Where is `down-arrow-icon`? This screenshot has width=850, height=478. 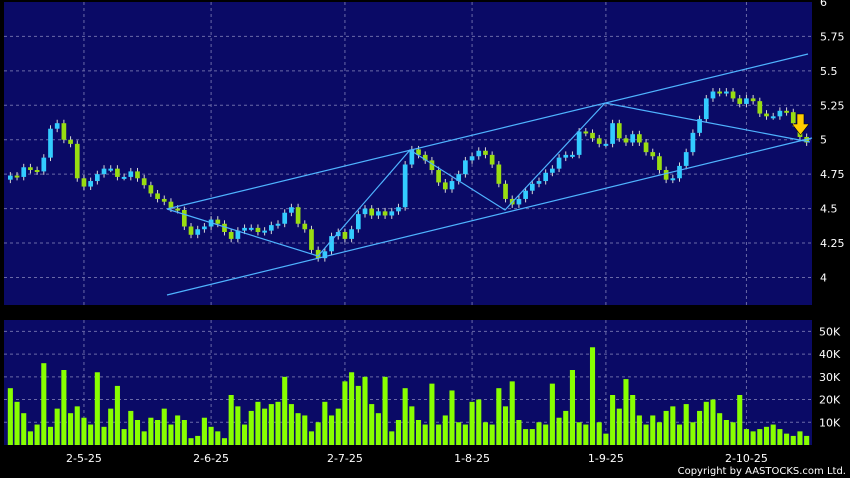 down-arrow-icon is located at coordinates (800, 124).